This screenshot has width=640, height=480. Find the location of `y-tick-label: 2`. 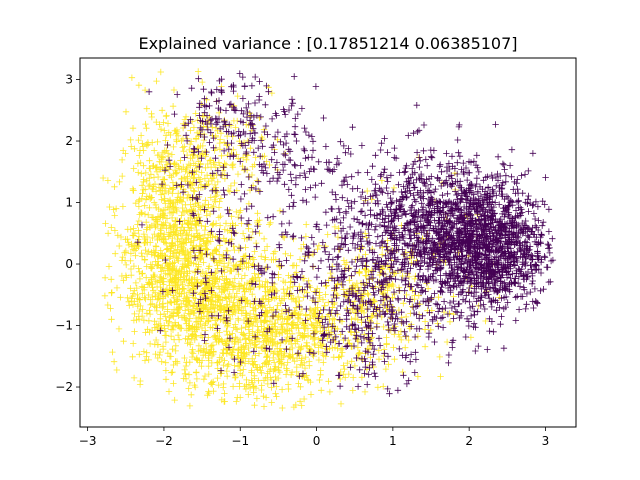

y-tick-label: 2 is located at coordinates (69, 141).